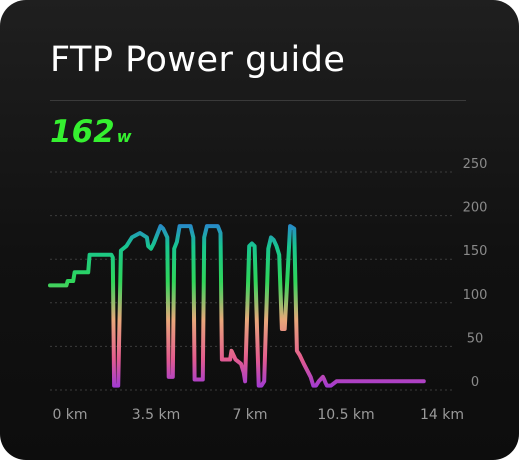 The width and height of the screenshot is (519, 460). What do you see at coordinates (198, 60) in the screenshot?
I see `card-title: FTP Power guide` at bounding box center [198, 60].